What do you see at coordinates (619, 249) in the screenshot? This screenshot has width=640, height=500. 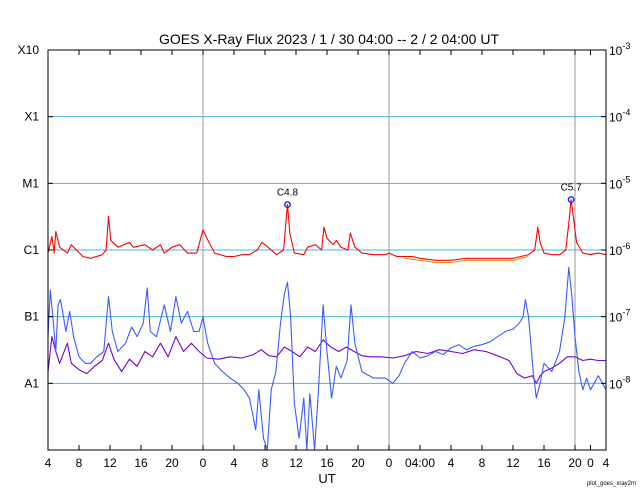 I see `y-tick-label-right: 10⁻⁶` at bounding box center [619, 249].